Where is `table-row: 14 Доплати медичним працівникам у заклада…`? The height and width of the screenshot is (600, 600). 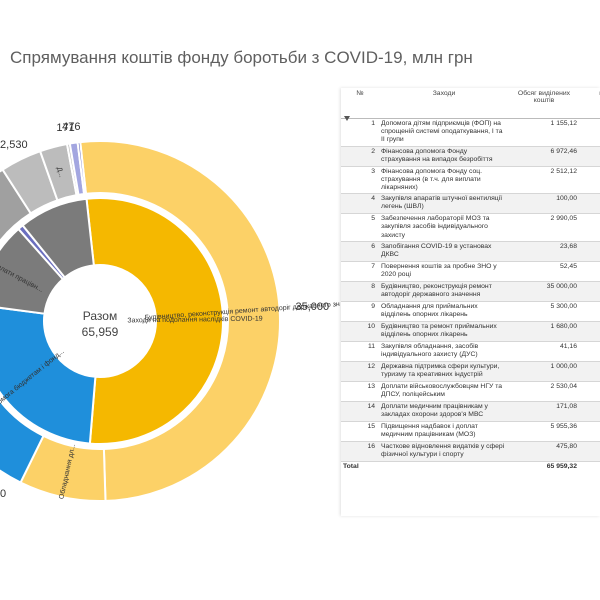
table-row: 14 Доплати медичним працівникам у заклада… is located at coordinates (470, 411).